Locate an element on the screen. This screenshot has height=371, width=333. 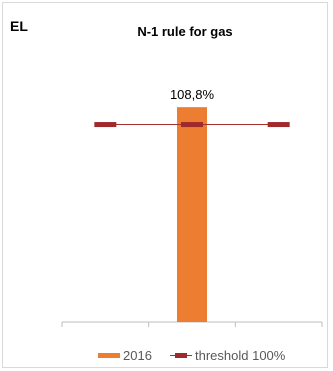
chart-title: N-1 rule for gas is located at coordinates (185, 31).